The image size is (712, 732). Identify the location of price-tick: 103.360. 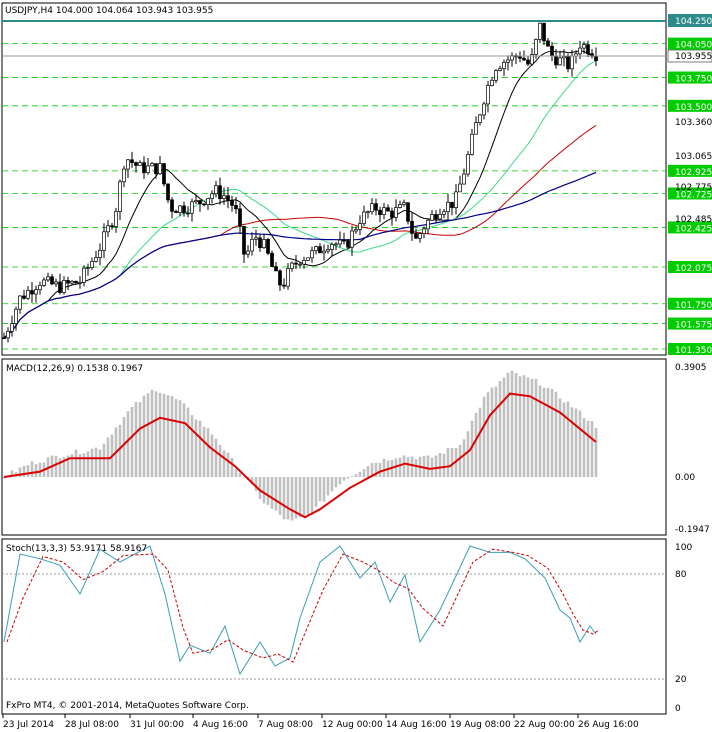
(693, 123).